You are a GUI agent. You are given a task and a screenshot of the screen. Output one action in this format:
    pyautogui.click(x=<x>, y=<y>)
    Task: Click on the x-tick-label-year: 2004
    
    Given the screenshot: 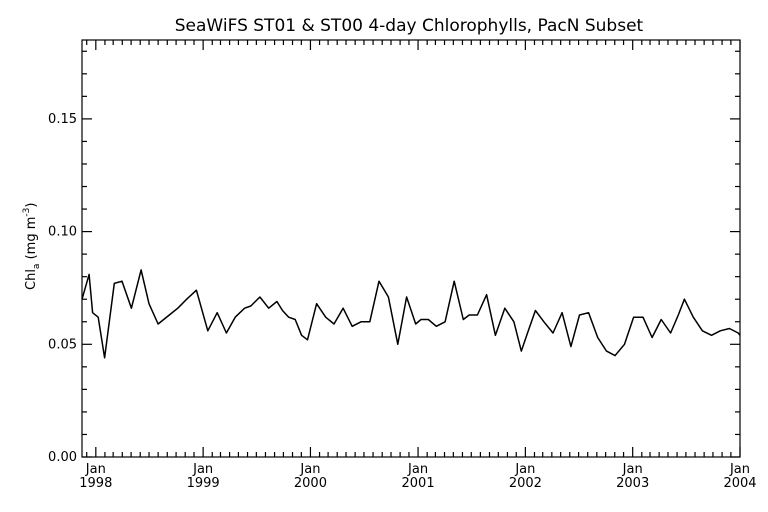 What is the action you would take?
    pyautogui.click(x=739, y=483)
    